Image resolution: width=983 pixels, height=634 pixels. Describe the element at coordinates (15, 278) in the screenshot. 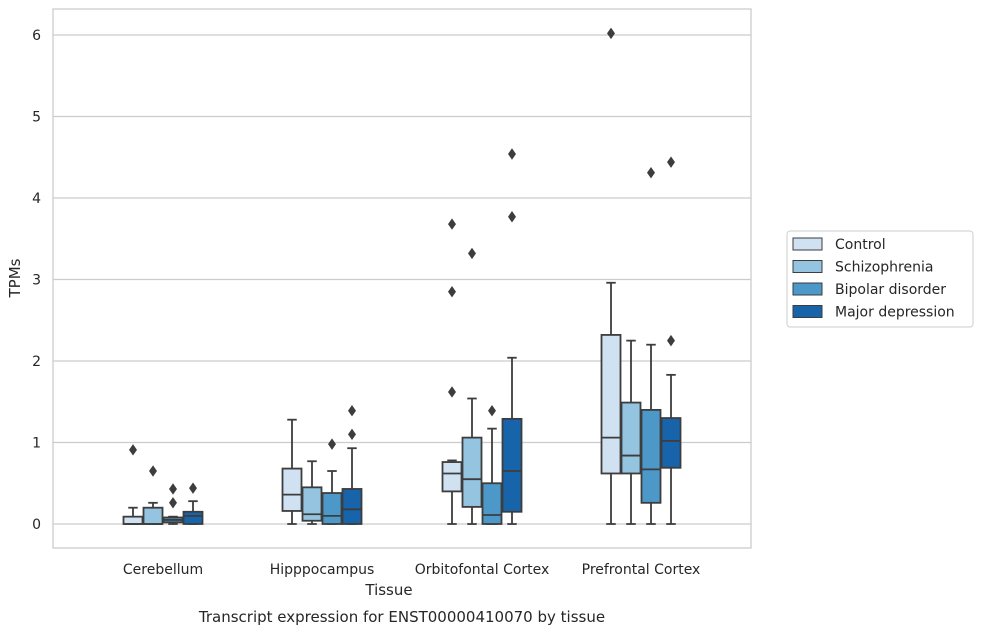

I see `y-axis-label: TPMs` at that location.